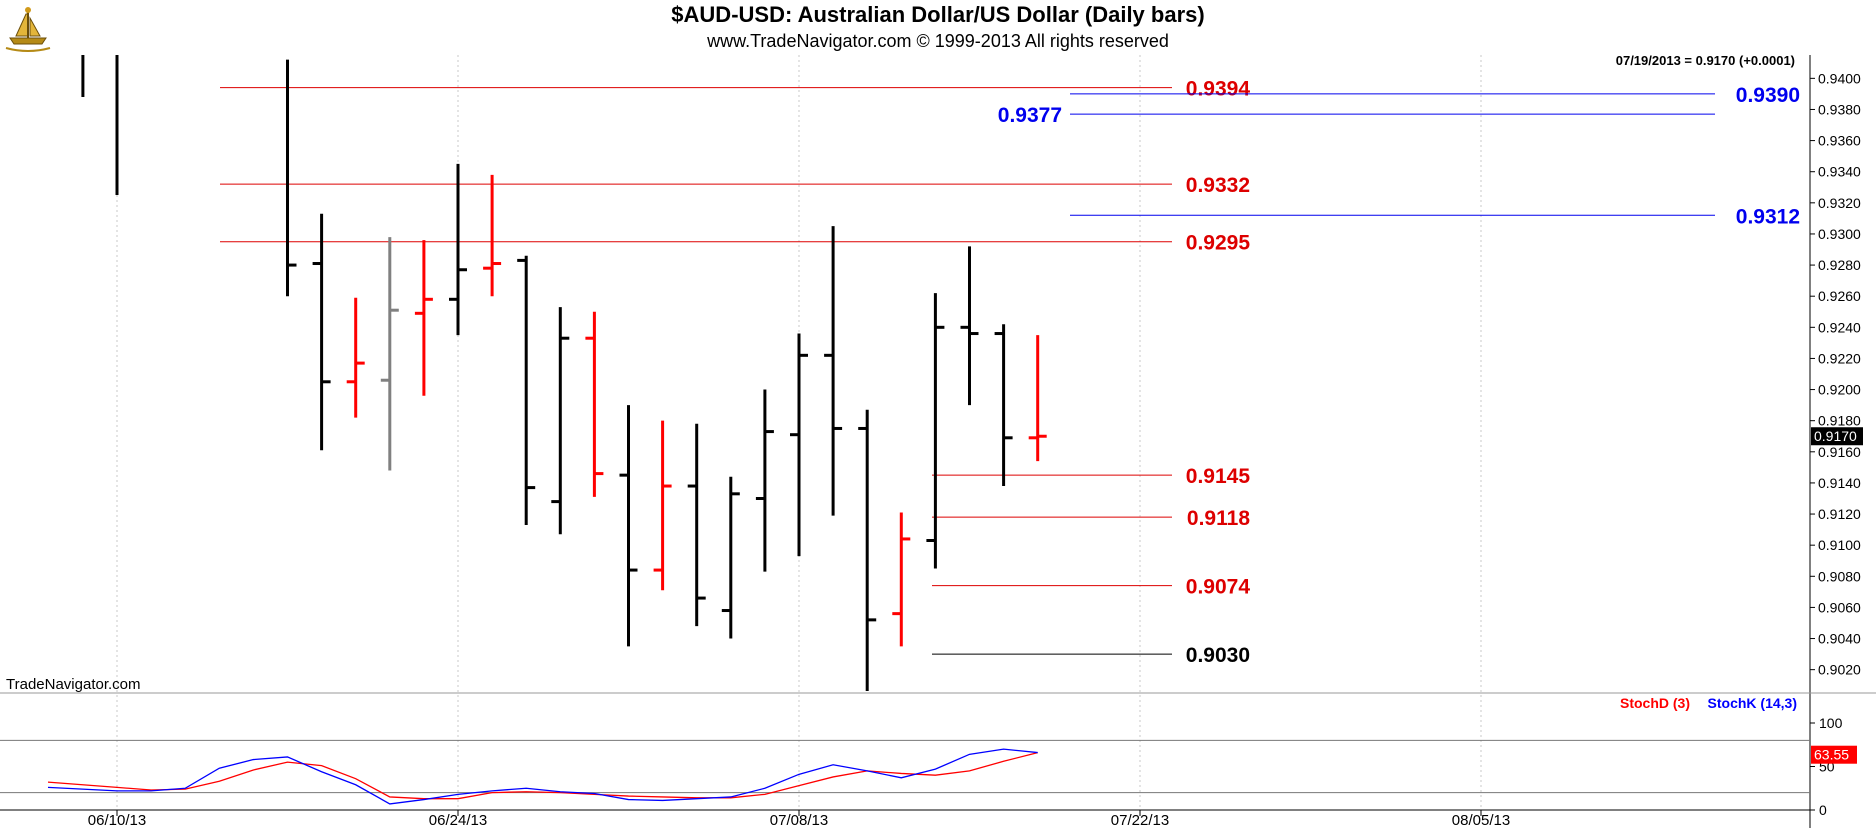  Describe the element at coordinates (1839, 78) in the screenshot. I see `y-tick-label: 0.9400` at that location.